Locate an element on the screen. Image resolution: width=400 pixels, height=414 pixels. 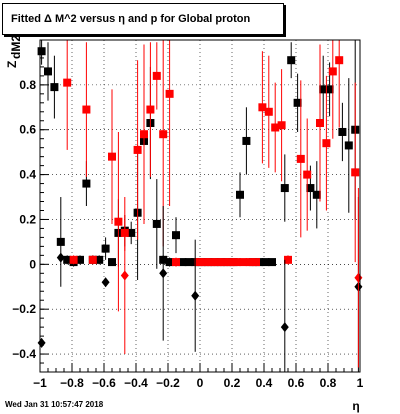
x-tick-label: 0.8 is located at coordinates (328, 383).